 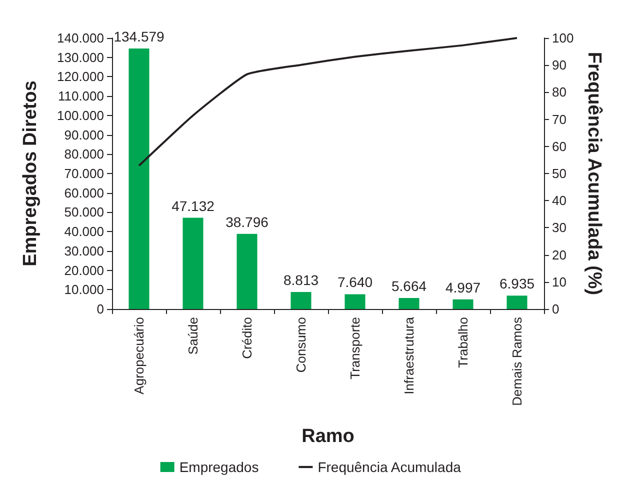 What do you see at coordinates (594, 174) in the screenshot?
I see `y2-axis-title: Frequência Acumulada (%)` at bounding box center [594, 174].